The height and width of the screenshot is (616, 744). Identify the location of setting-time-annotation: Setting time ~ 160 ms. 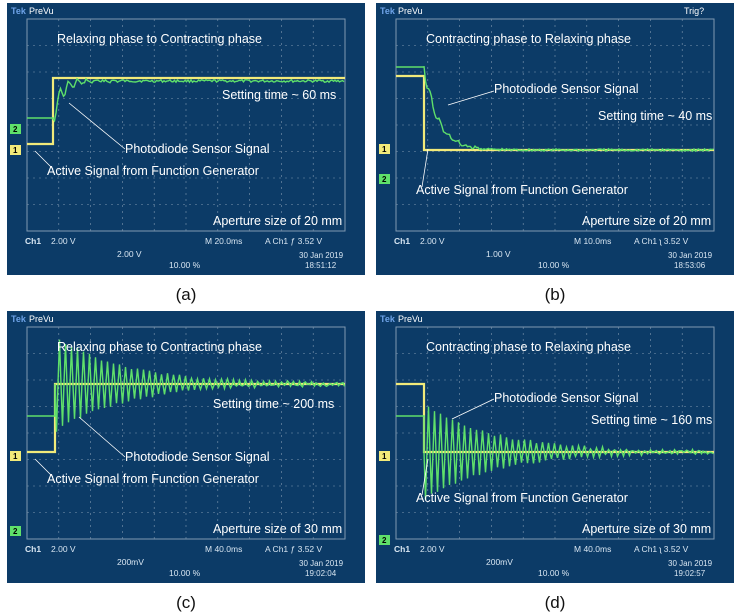
(651, 420).